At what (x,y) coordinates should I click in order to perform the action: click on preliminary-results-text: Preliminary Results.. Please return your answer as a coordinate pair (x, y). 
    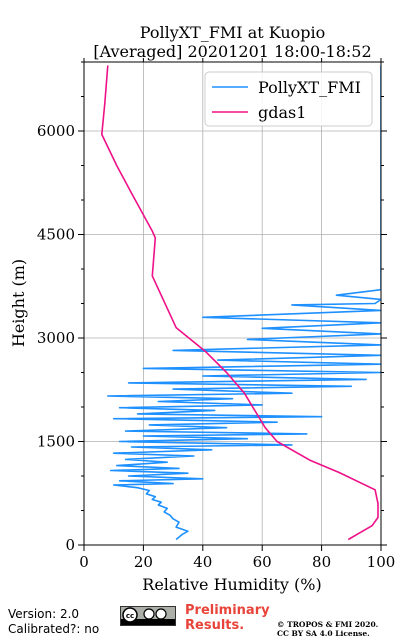
    Looking at the image, I should click on (227, 618).